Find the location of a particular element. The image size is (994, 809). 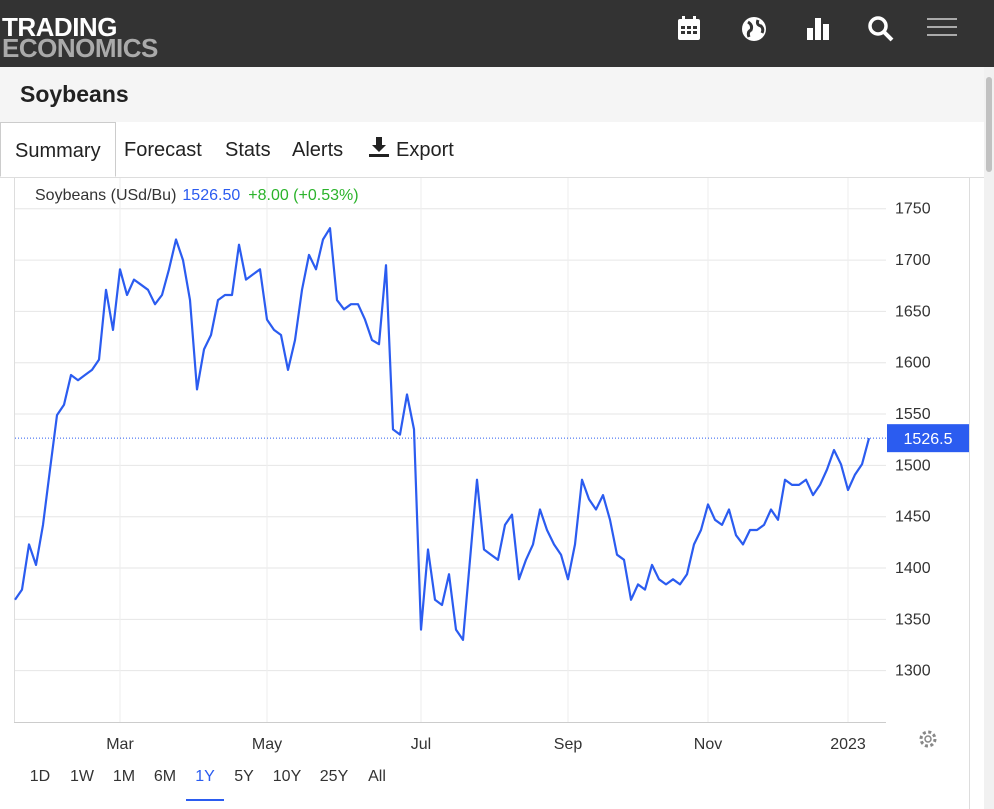

x-tick-label: Mar is located at coordinates (120, 744).